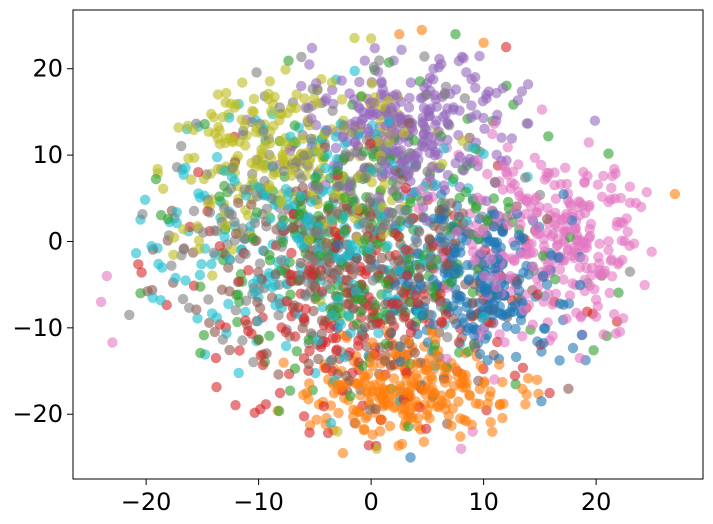 The width and height of the screenshot is (713, 524). Describe the element at coordinates (483, 502) in the screenshot. I see `x-tick-label: 10` at that location.